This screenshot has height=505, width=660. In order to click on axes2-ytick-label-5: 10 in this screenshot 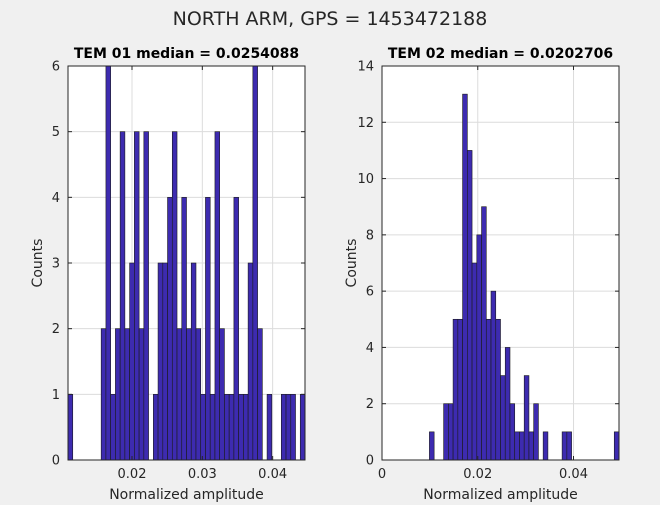, I will do `click(365, 179)`.